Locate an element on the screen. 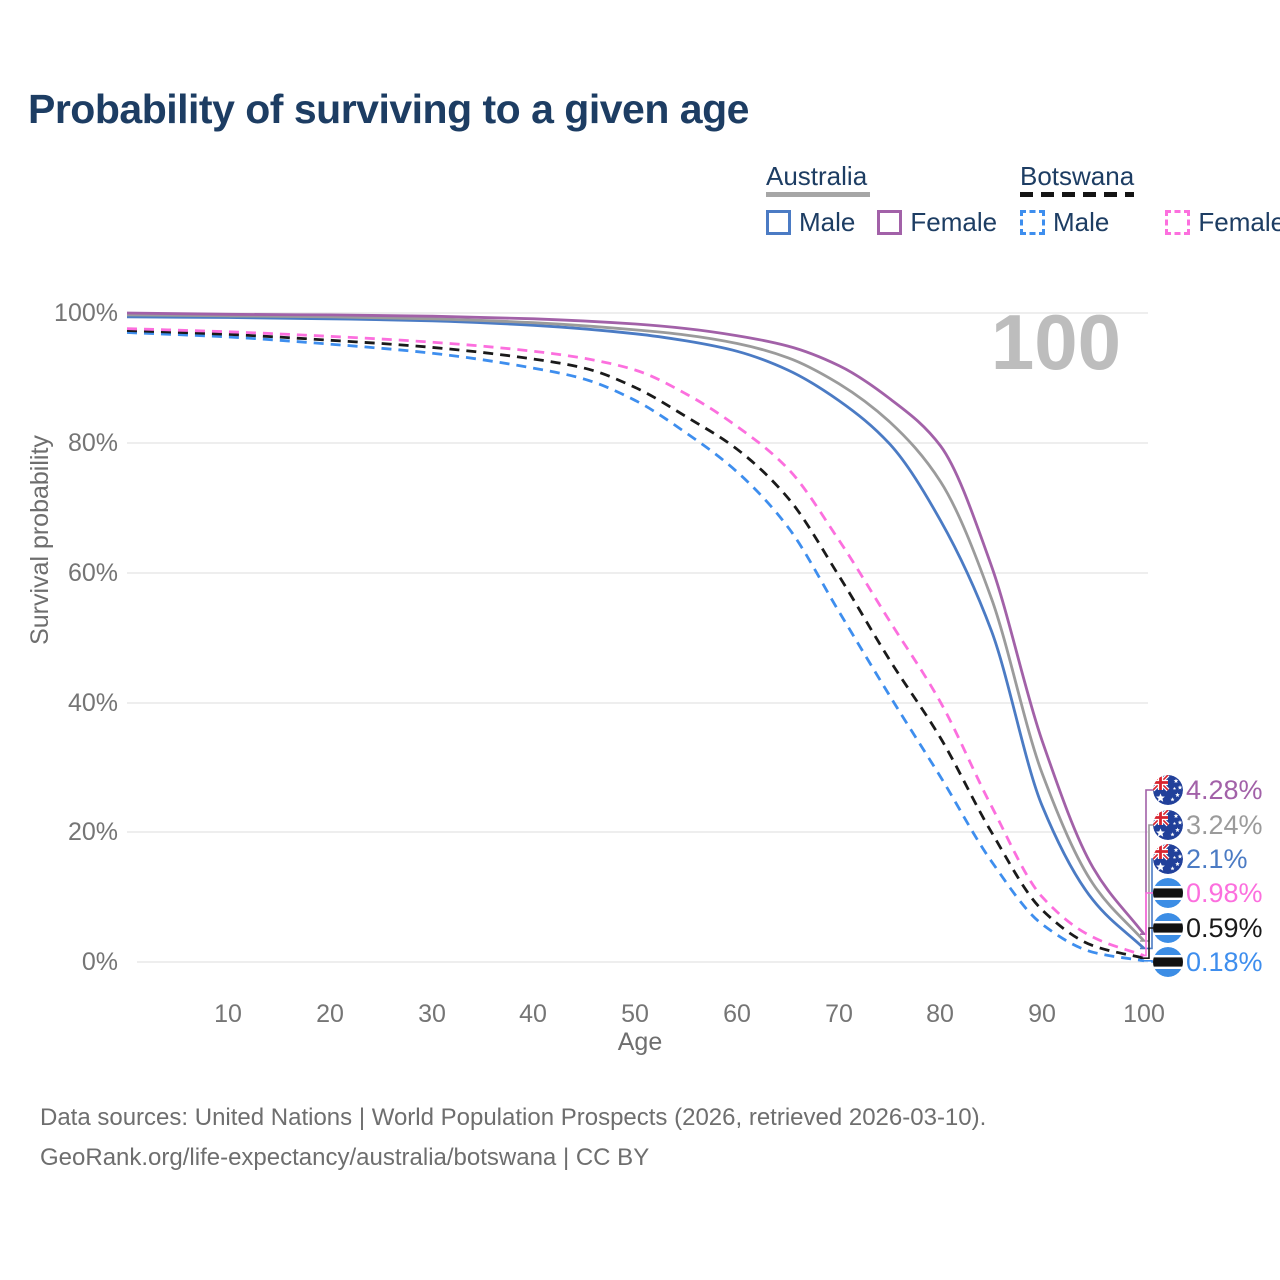 The image size is (1280, 1280). legend-item-botswana-female: Female is located at coordinates (1222, 222).